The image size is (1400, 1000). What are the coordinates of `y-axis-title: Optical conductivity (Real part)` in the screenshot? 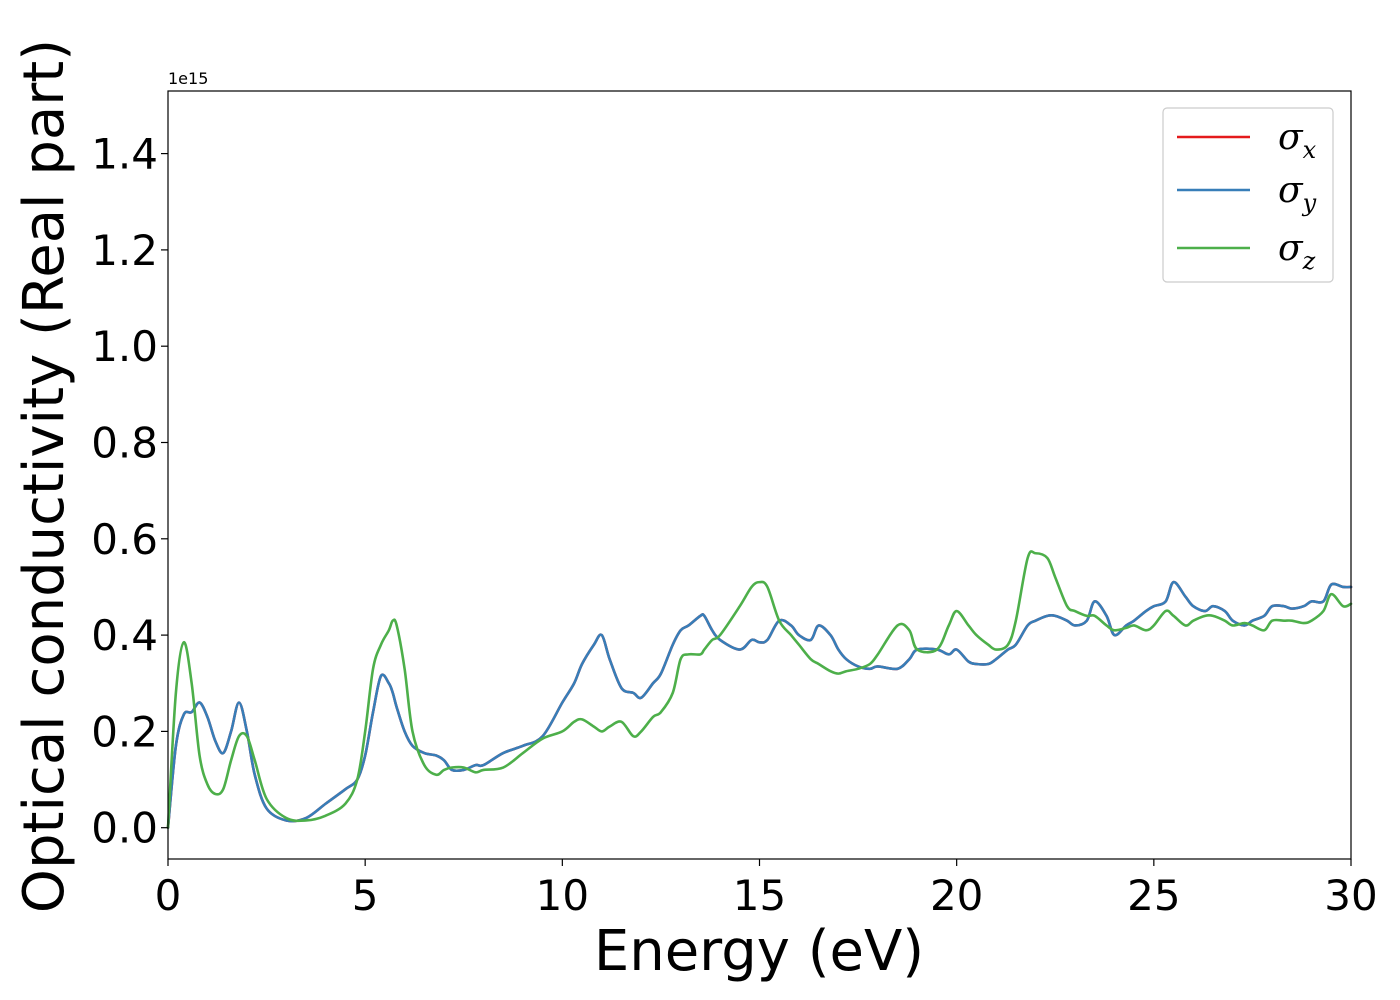 It's located at (44, 476).